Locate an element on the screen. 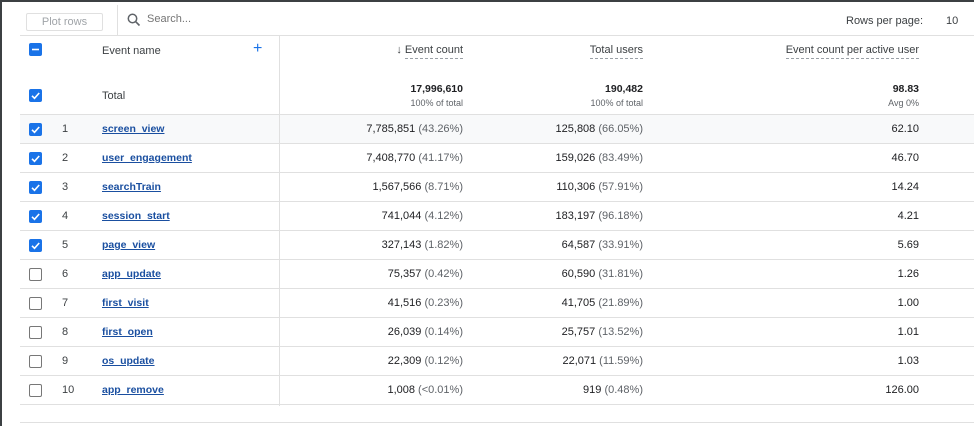 The image size is (974, 426). total-users-cell: 64,587 (33.91%) is located at coordinates (602, 245).